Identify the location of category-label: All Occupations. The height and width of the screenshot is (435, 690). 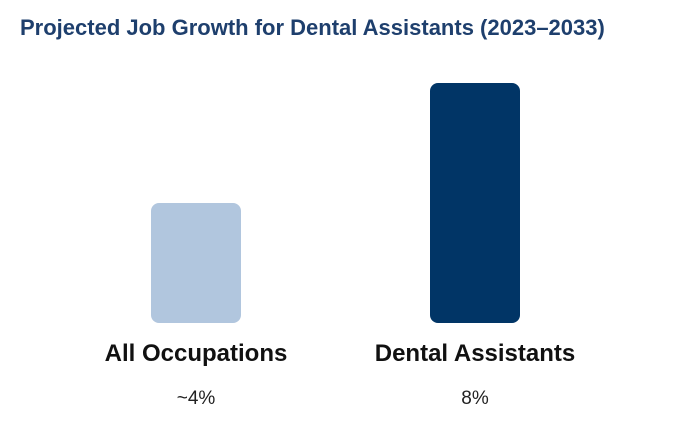
(196, 353).